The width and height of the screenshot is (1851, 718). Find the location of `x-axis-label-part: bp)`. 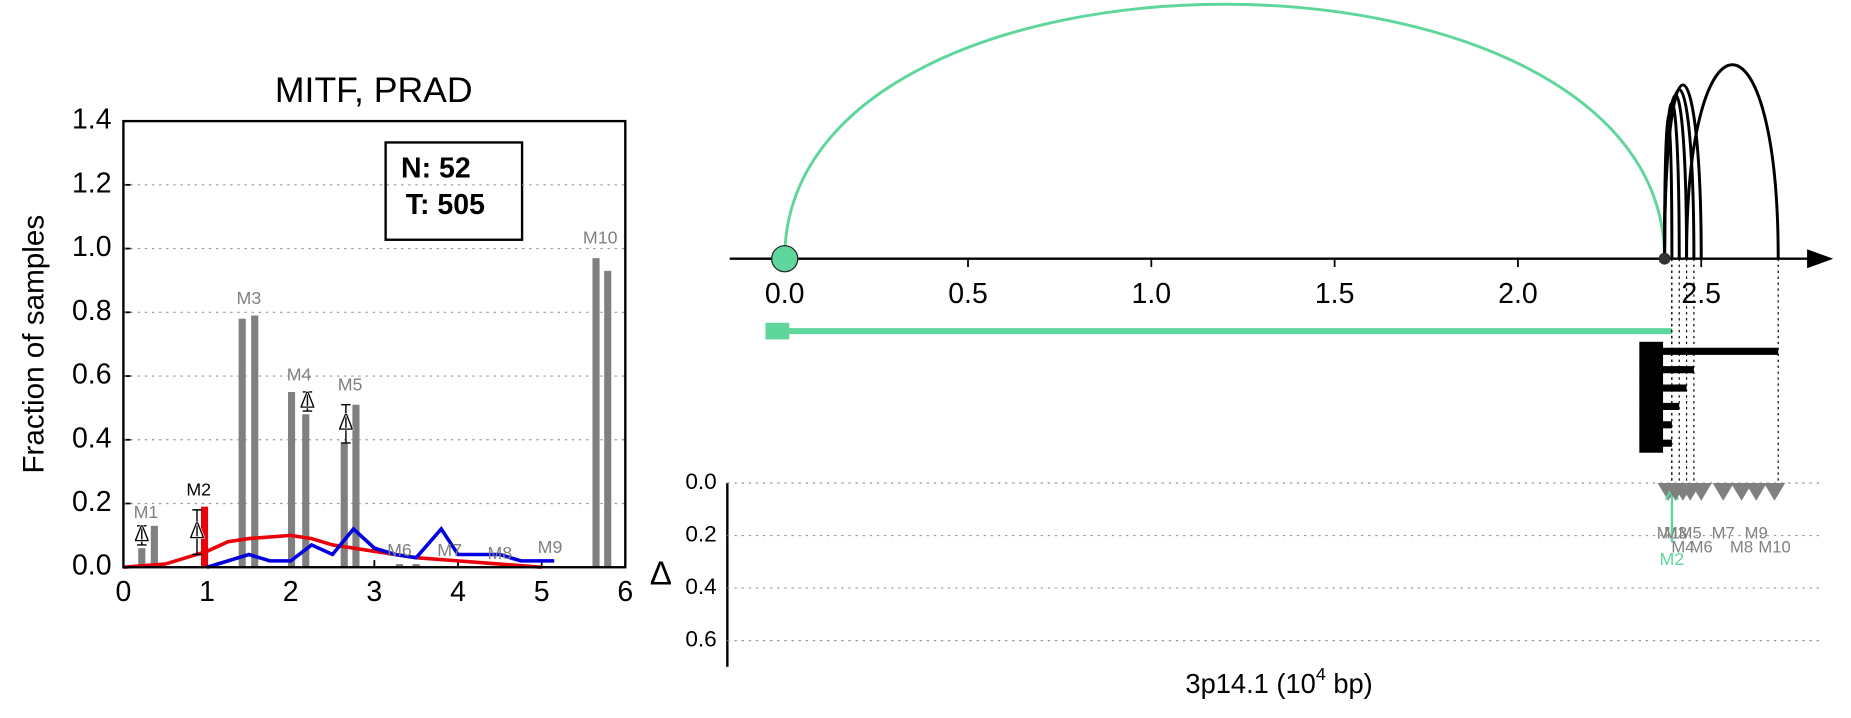

x-axis-label-part: bp) is located at coordinates (1349, 683).